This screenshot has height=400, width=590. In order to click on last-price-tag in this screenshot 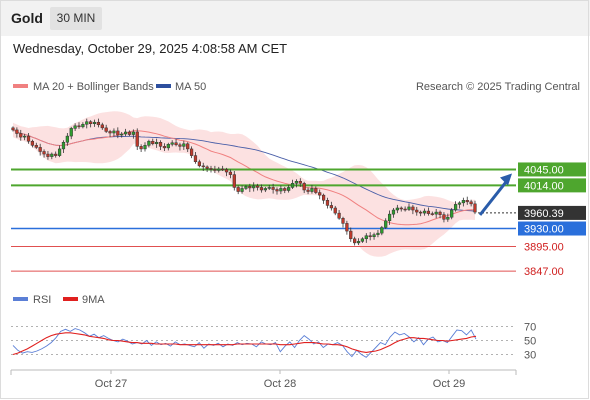, I will do `click(552, 212)`.